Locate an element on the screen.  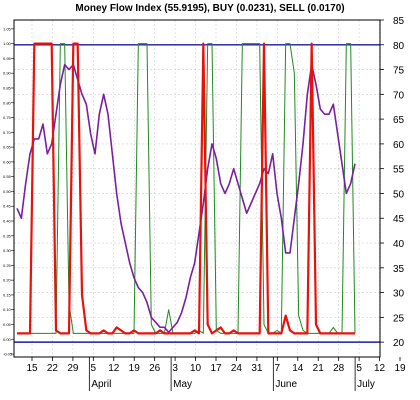
right-tick-label: 30 is located at coordinates (399, 294).